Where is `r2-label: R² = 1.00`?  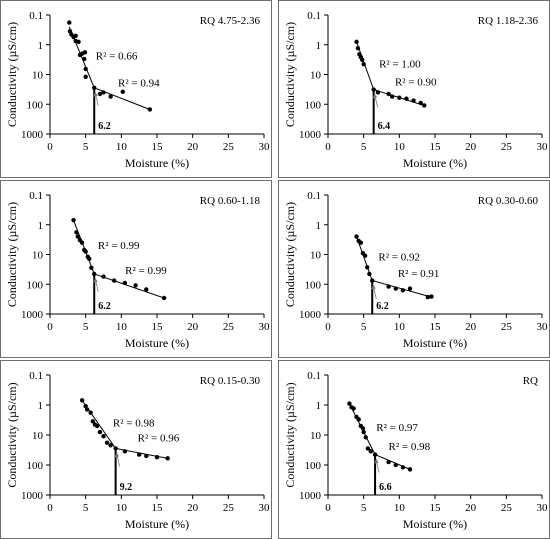 r2-label: R² = 1.00 is located at coordinates (400, 65).